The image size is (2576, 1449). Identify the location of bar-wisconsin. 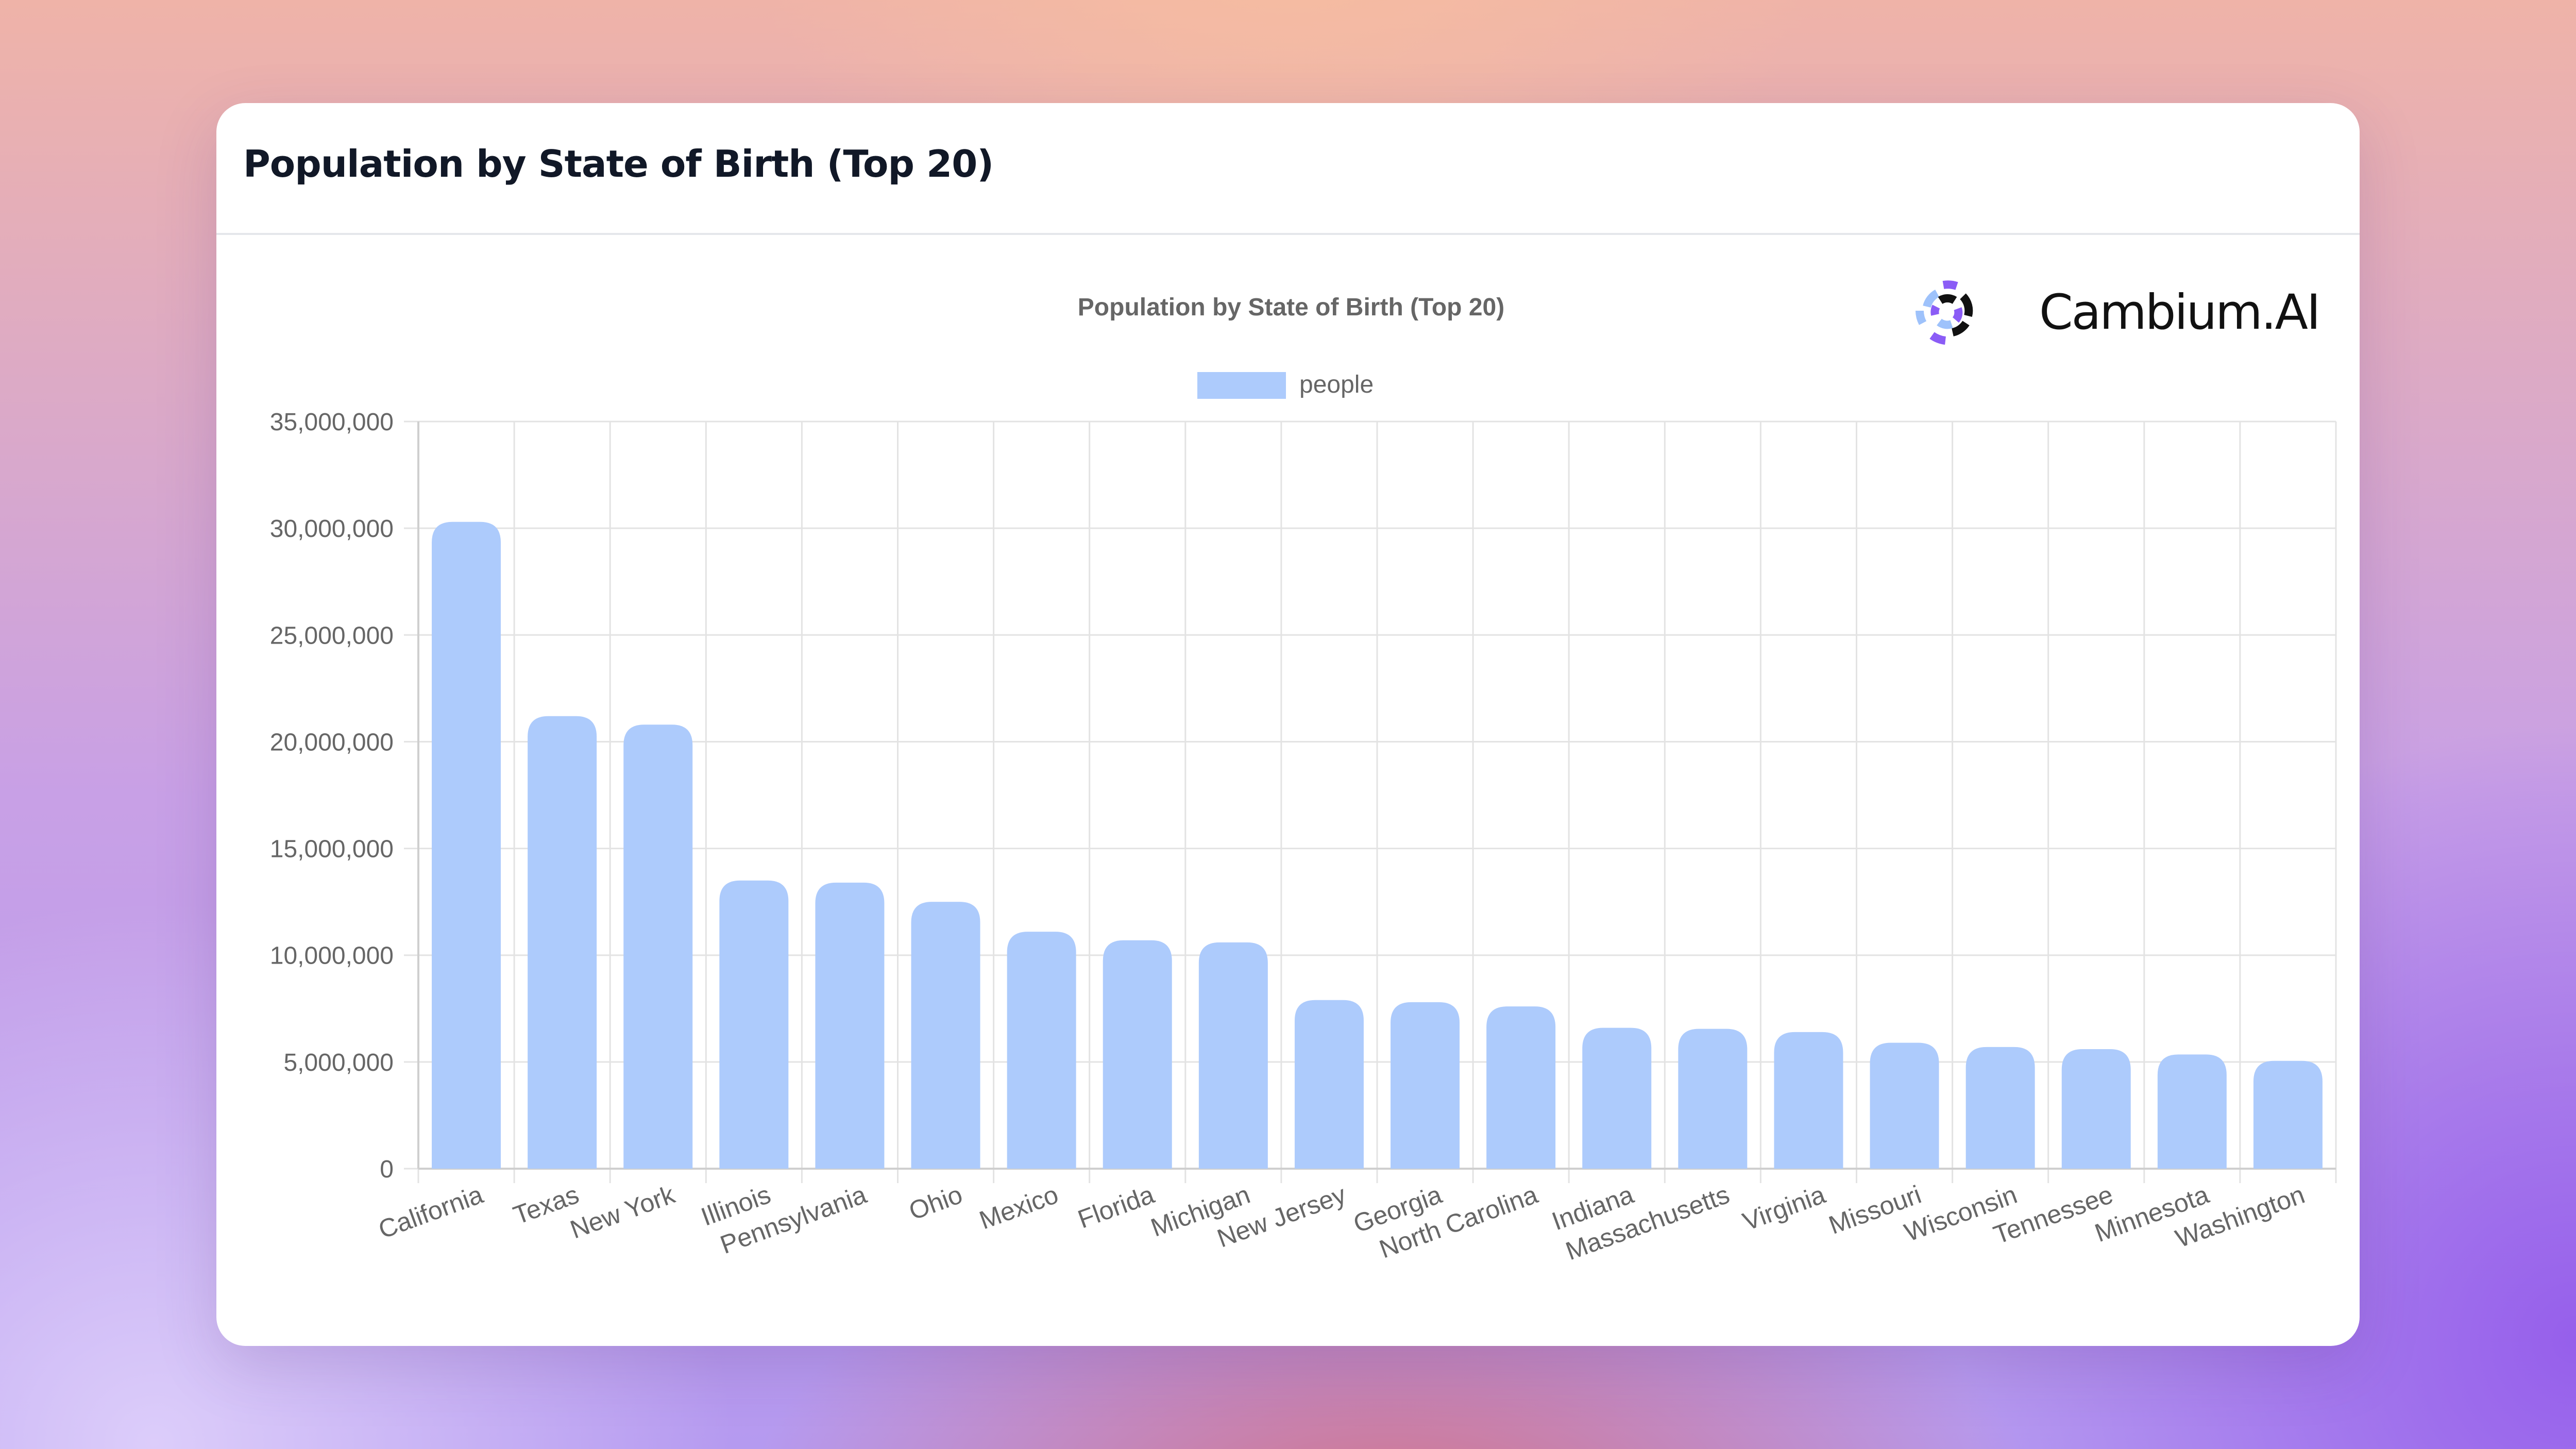
(2000, 1108).